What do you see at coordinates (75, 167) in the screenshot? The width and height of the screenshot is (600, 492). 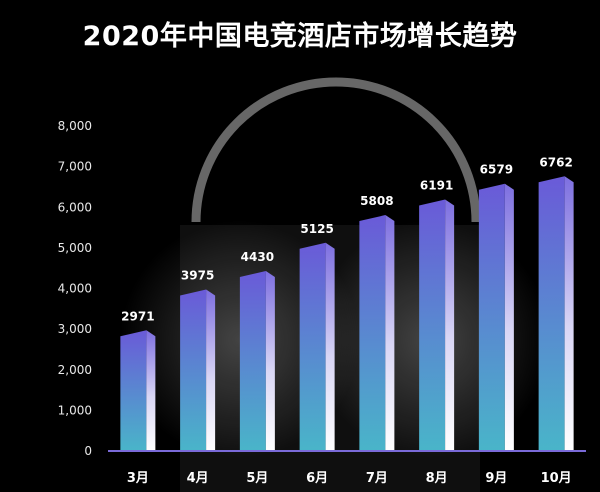 I see `y-tick-label: 7,000` at bounding box center [75, 167].